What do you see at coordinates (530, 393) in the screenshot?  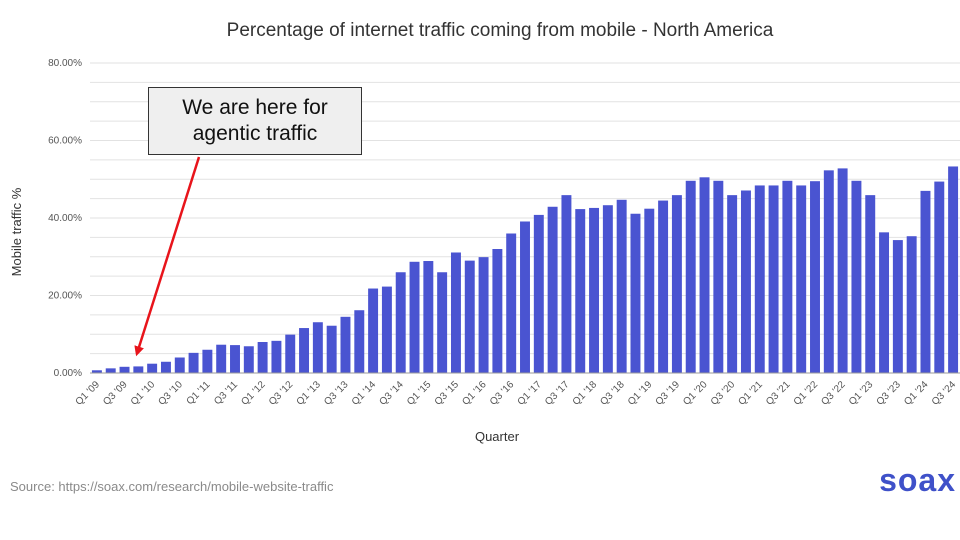 I see `x-tick-label: Q1 '17` at bounding box center [530, 393].